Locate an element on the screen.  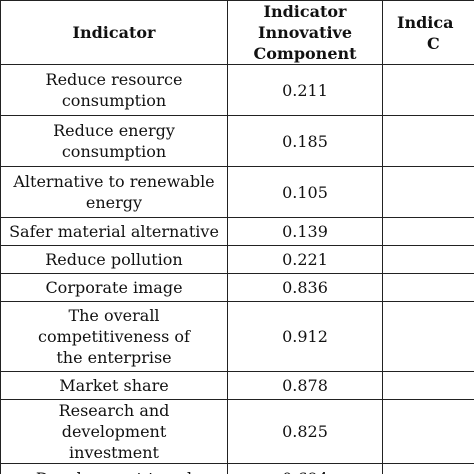
row-indicator: Research and development investment is located at coordinates (114, 431).